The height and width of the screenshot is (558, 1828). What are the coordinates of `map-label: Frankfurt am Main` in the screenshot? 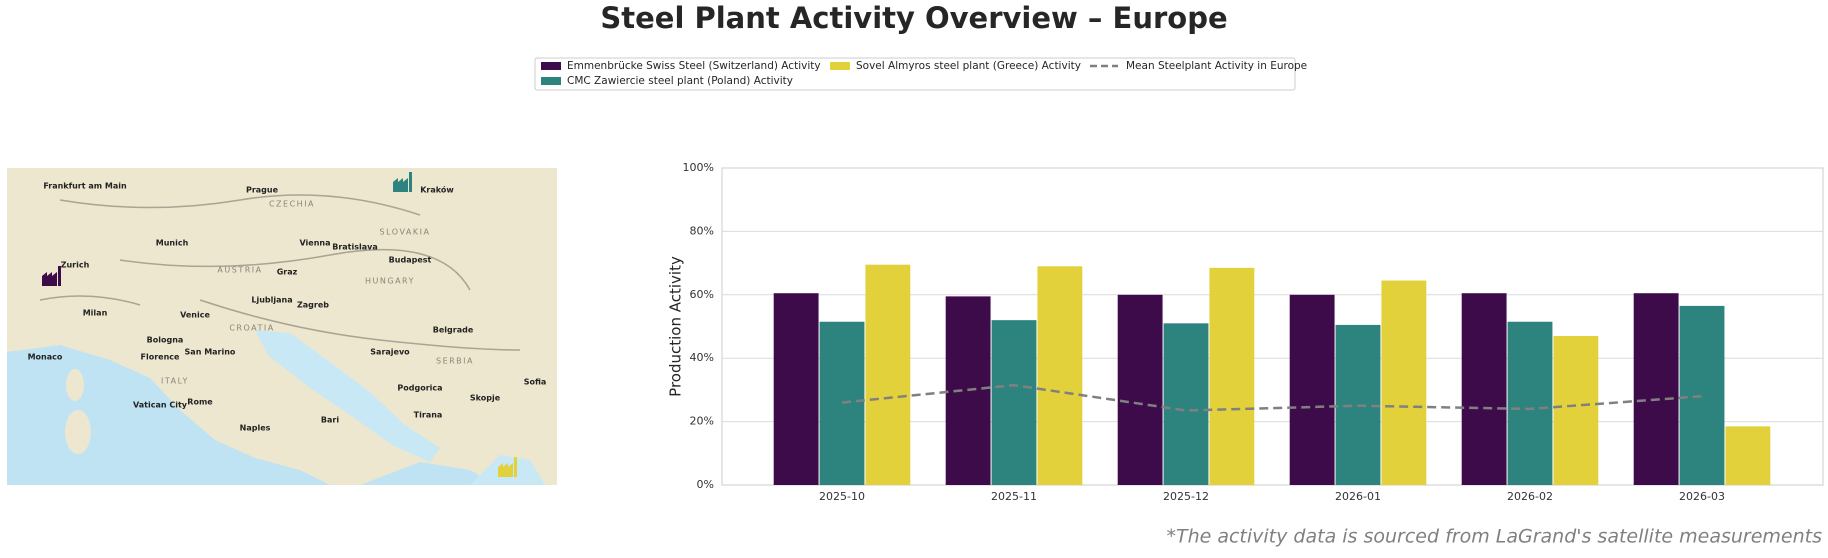 It's located at (85, 186).